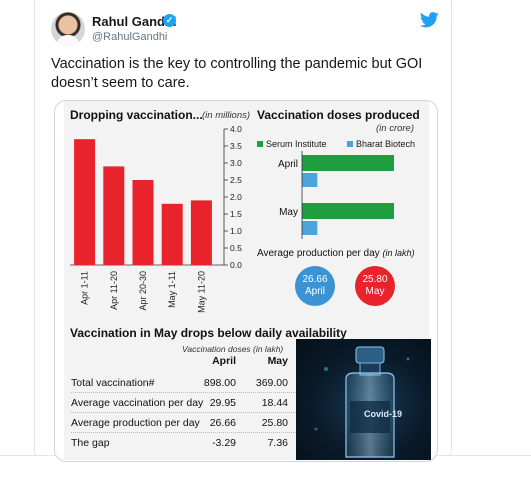  I want to click on row-may-value: 18.44, so click(274, 403).